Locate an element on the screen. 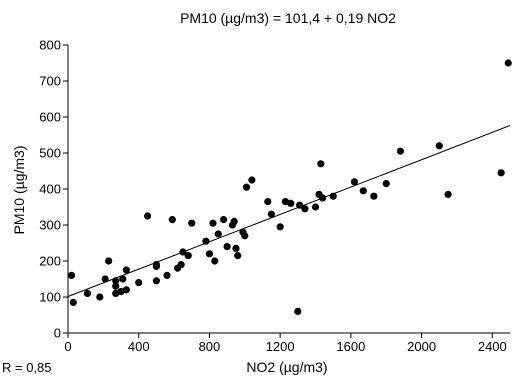 This screenshot has height=378, width=512. y-ticks: 0 100 200 300 400 500 600 700 800 is located at coordinates (53, 189).